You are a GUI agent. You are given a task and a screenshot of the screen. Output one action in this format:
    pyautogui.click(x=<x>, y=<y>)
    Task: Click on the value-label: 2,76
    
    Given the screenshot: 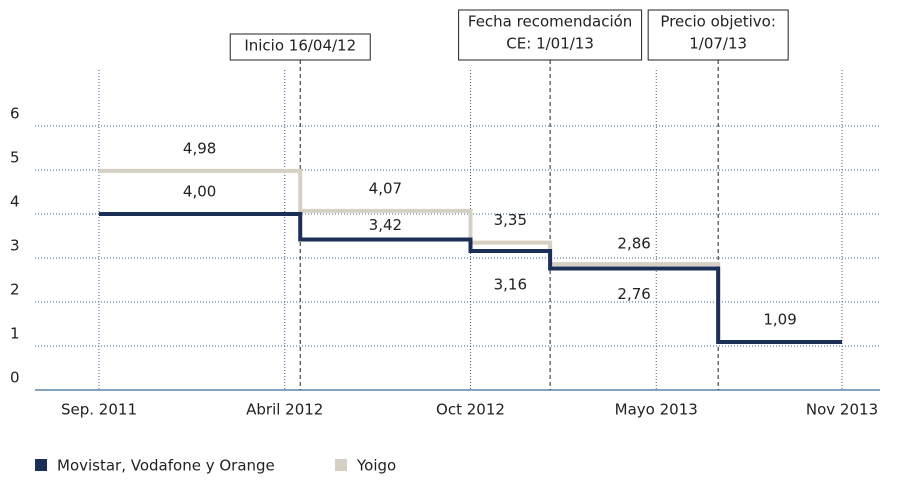 What is the action you would take?
    pyautogui.click(x=633, y=294)
    